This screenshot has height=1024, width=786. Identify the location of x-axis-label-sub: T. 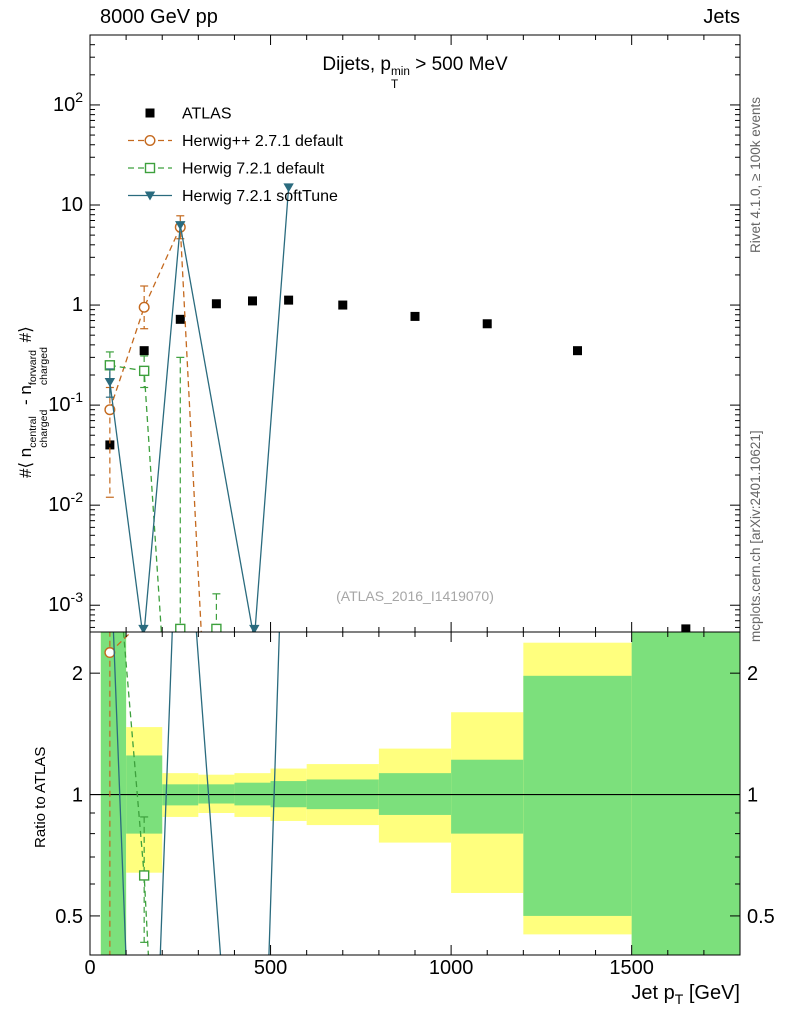
(679, 999).